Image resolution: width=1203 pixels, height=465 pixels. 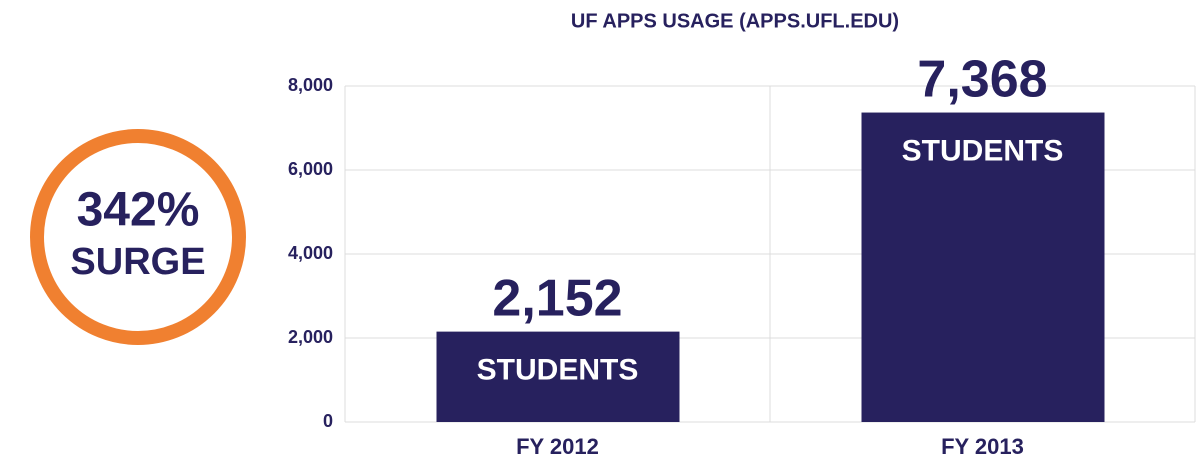 What do you see at coordinates (557, 298) in the screenshot?
I see `value-label: 2,152` at bounding box center [557, 298].